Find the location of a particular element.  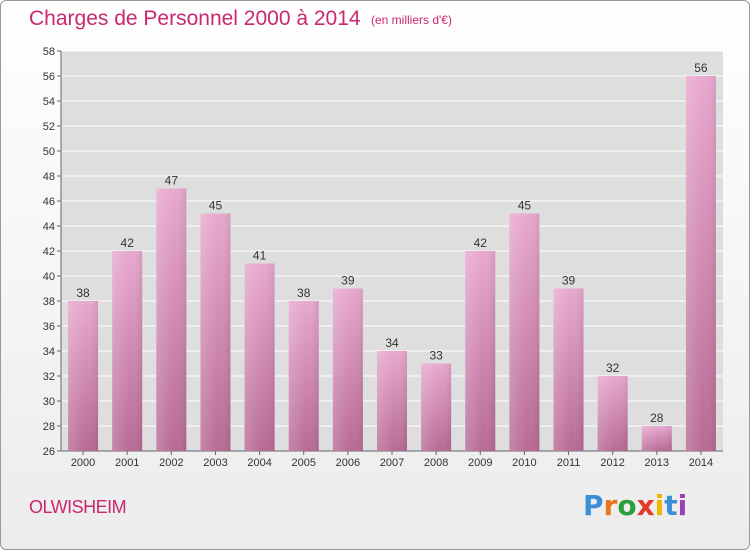

y-tick-label: 28 is located at coordinates (49, 427).